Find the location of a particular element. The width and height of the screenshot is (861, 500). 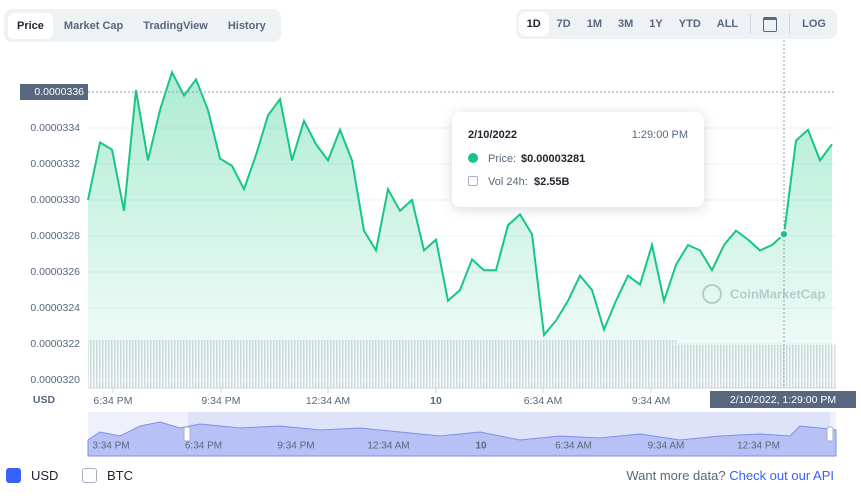

y-tick-label: 0.0000320 is located at coordinates (55, 380).